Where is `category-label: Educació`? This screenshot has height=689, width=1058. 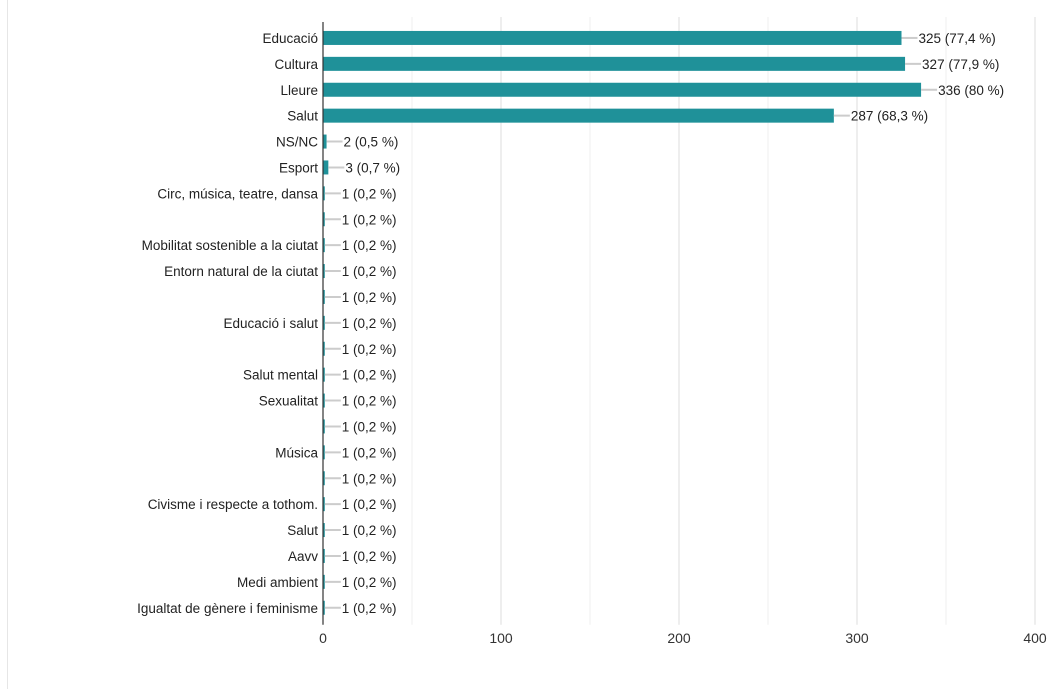 category-label: Educació is located at coordinates (290, 38).